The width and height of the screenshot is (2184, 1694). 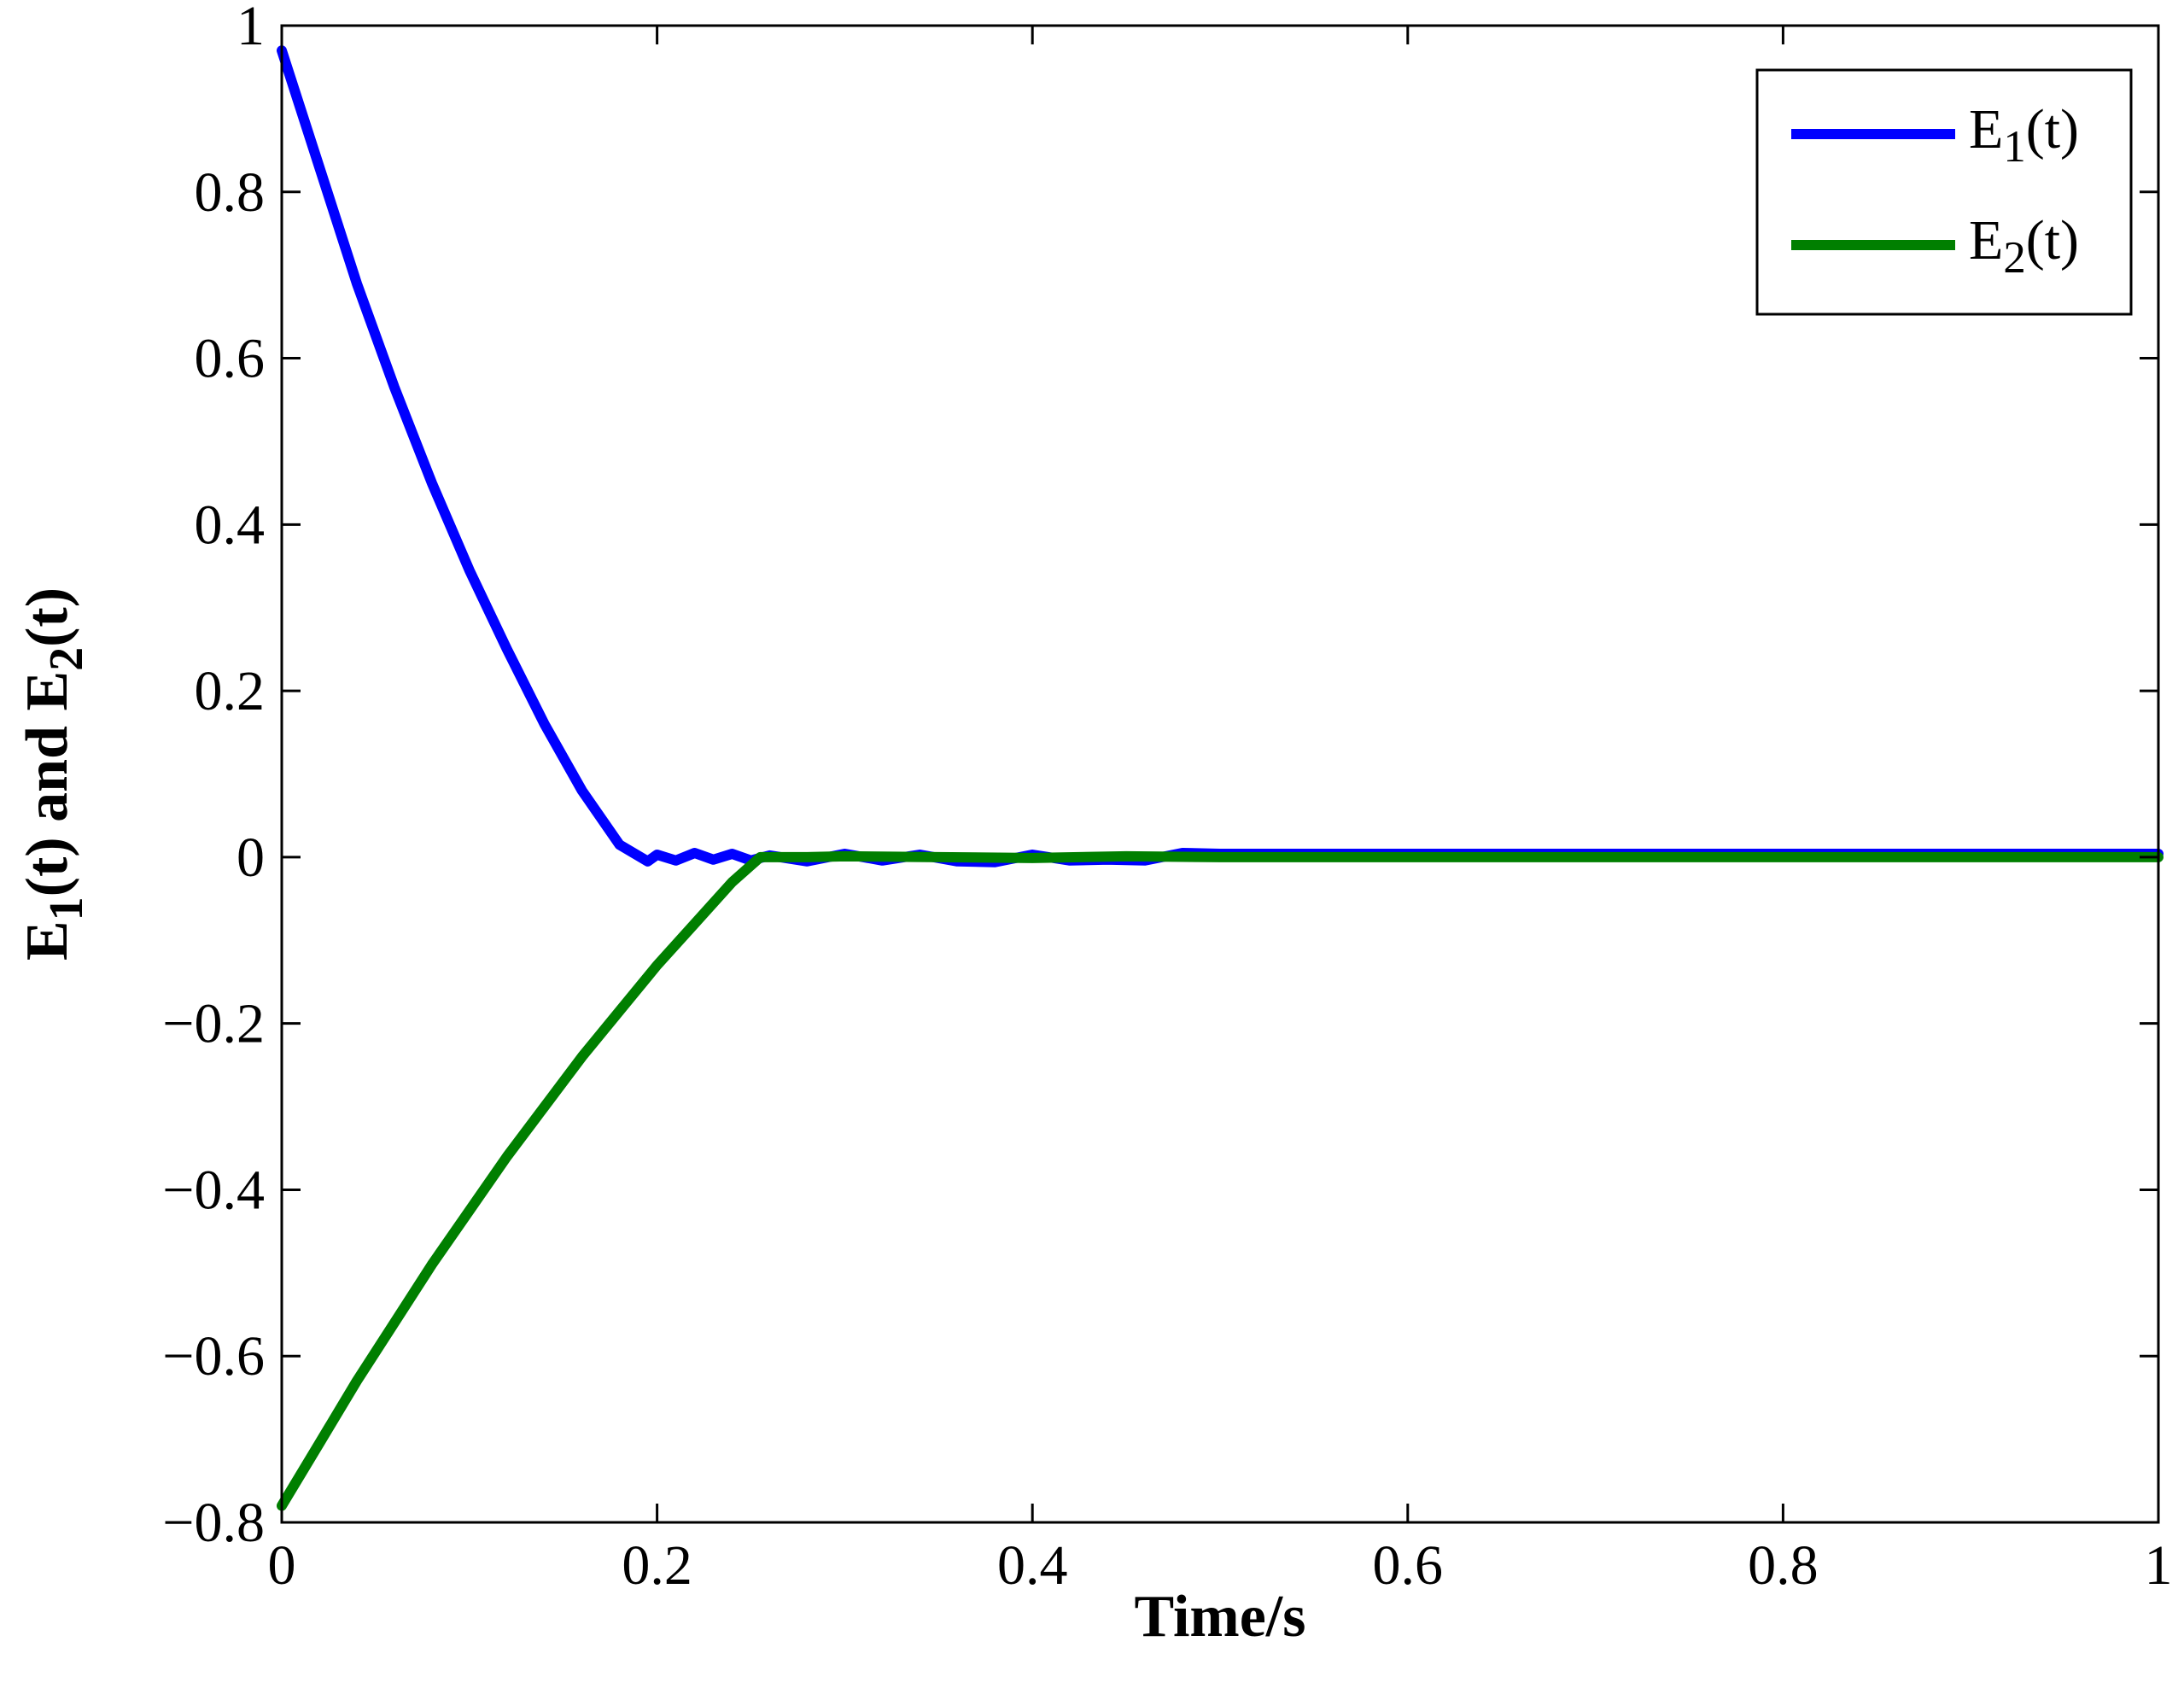 What do you see at coordinates (230, 192) in the screenshot?
I see `y-tick-label: 0.8` at bounding box center [230, 192].